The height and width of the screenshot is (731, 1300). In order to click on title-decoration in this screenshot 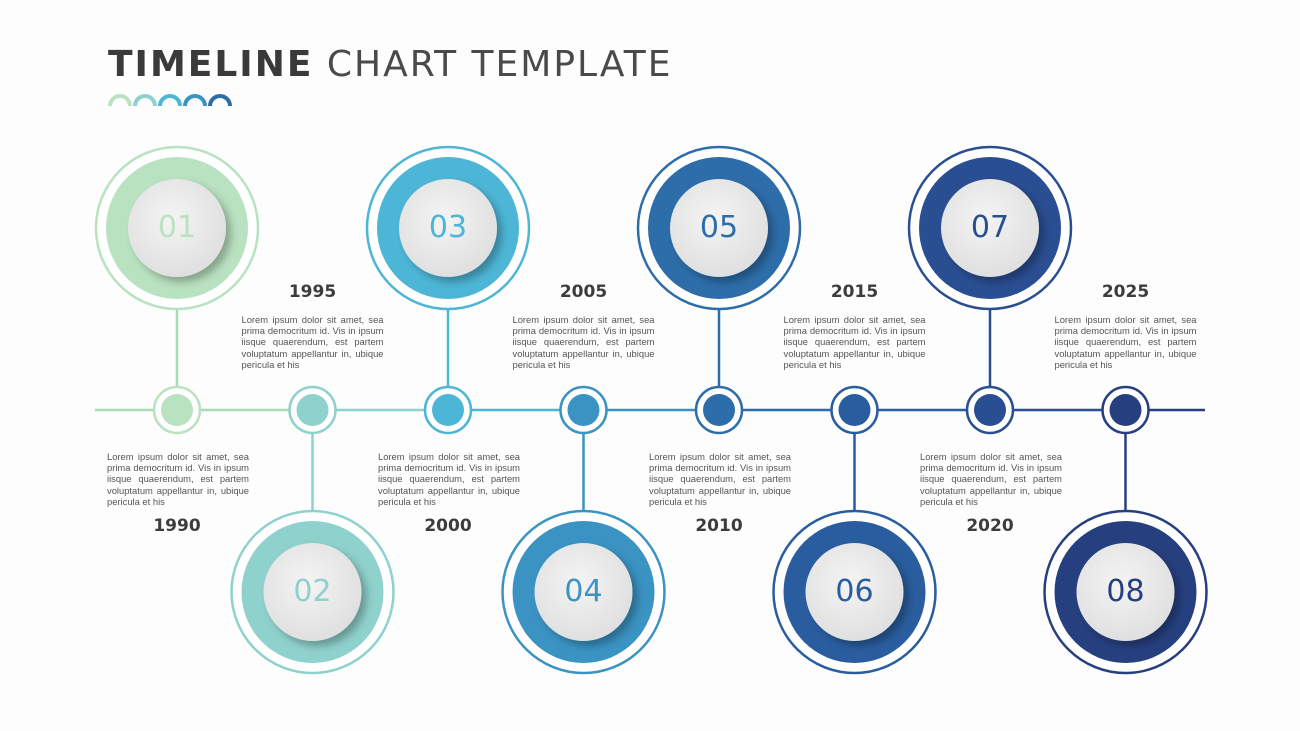, I will do `click(170, 100)`.